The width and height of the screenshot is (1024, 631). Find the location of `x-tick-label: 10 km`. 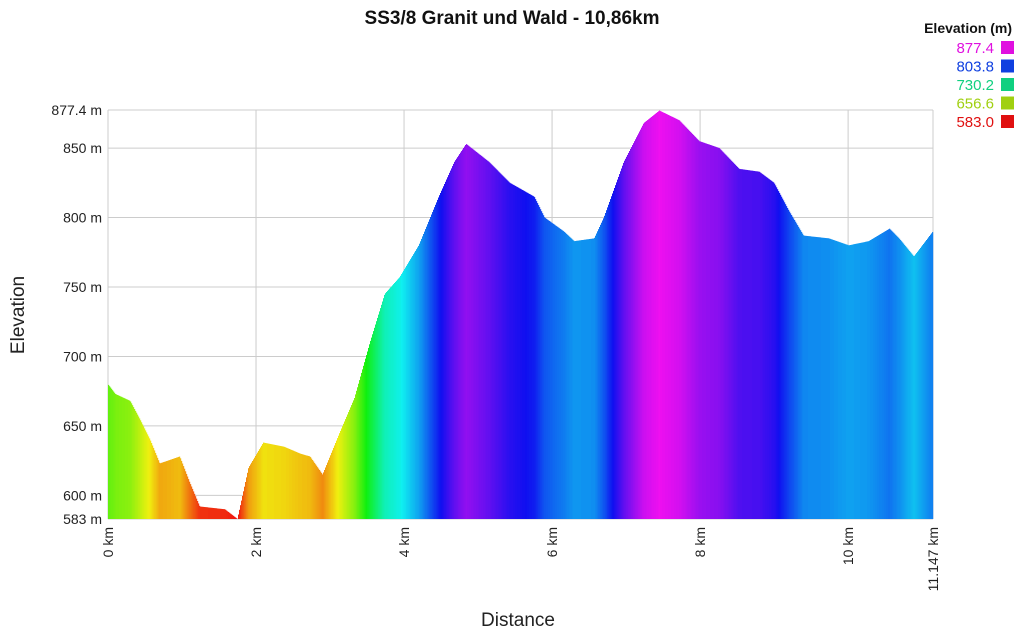

x-tick-label: 10 km is located at coordinates (848, 546).